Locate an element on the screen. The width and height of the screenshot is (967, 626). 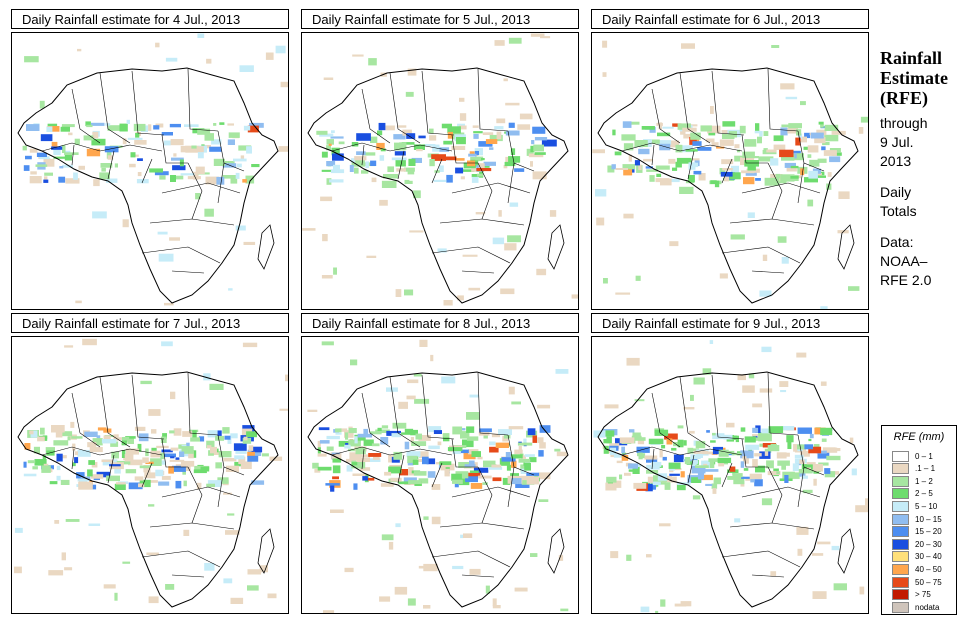
legend-label: 5 – 10 is located at coordinates (926, 506).